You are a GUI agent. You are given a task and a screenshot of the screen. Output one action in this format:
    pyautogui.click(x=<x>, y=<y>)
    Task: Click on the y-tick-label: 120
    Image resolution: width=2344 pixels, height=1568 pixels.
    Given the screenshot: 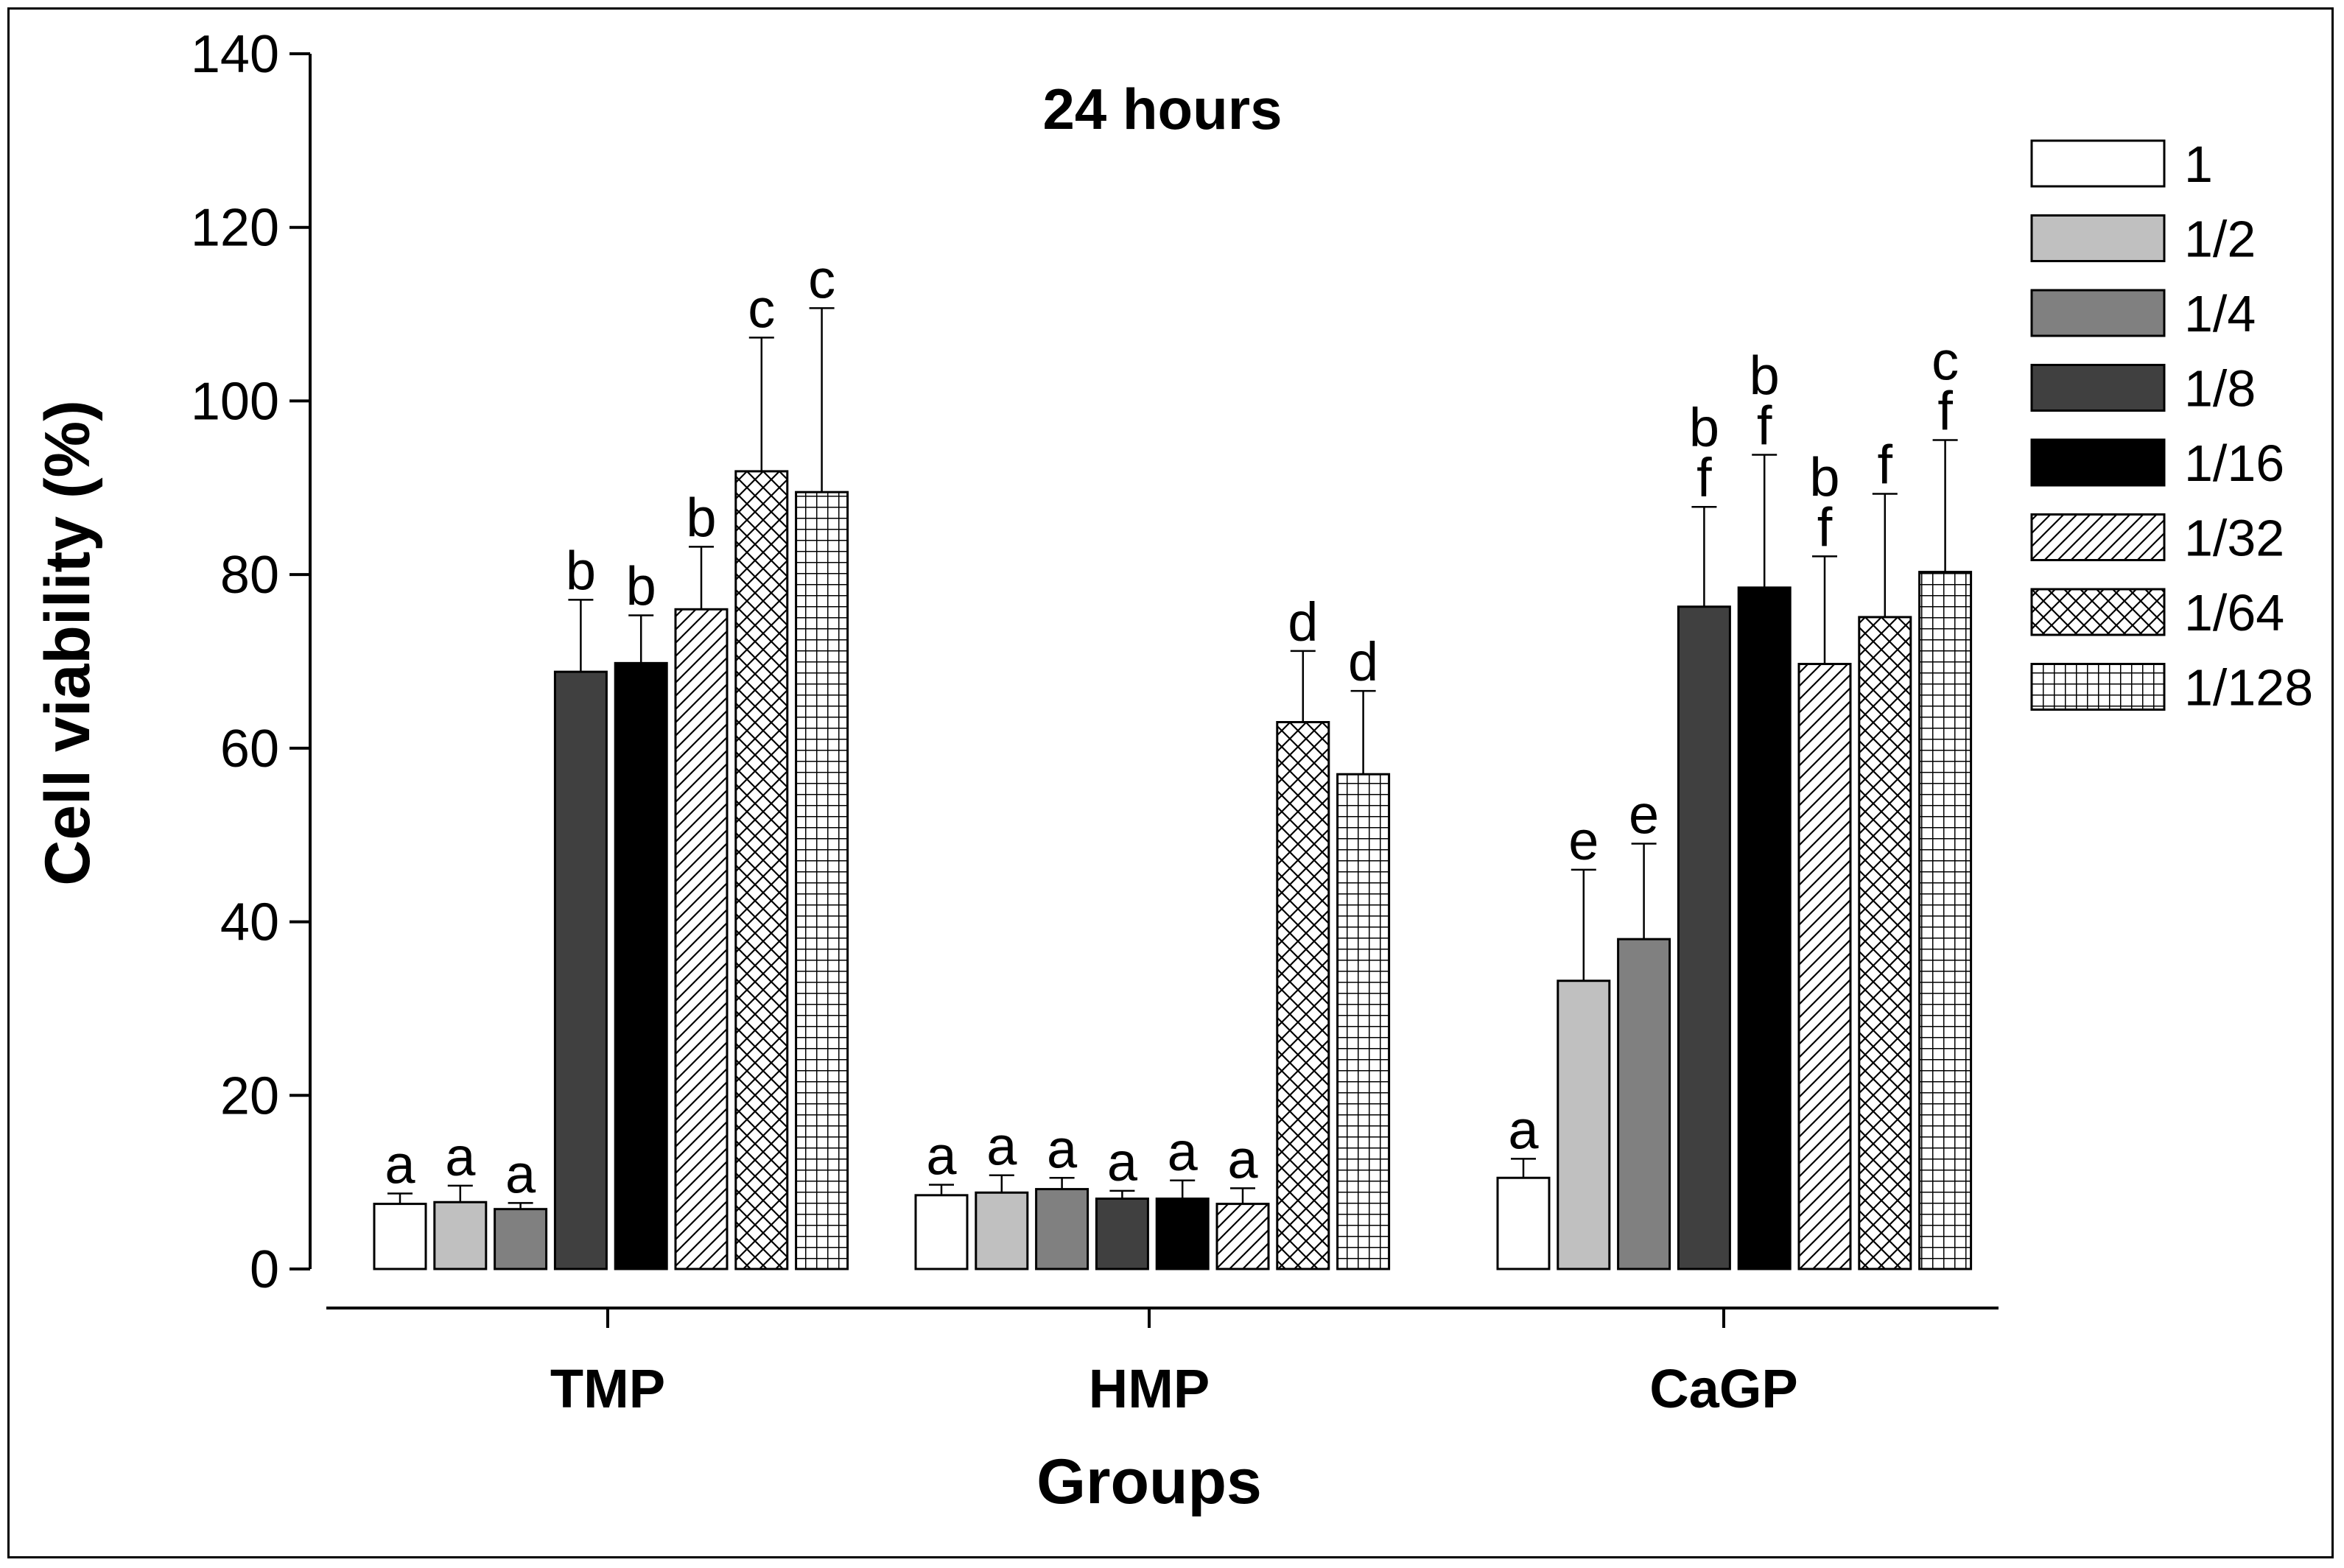 What is the action you would take?
    pyautogui.click(x=235, y=228)
    